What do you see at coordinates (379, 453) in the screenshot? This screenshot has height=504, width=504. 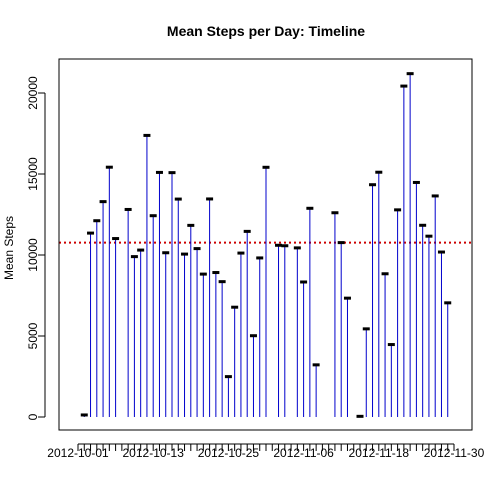 I see `x-tick-label: 2012-11-18` at bounding box center [379, 453].